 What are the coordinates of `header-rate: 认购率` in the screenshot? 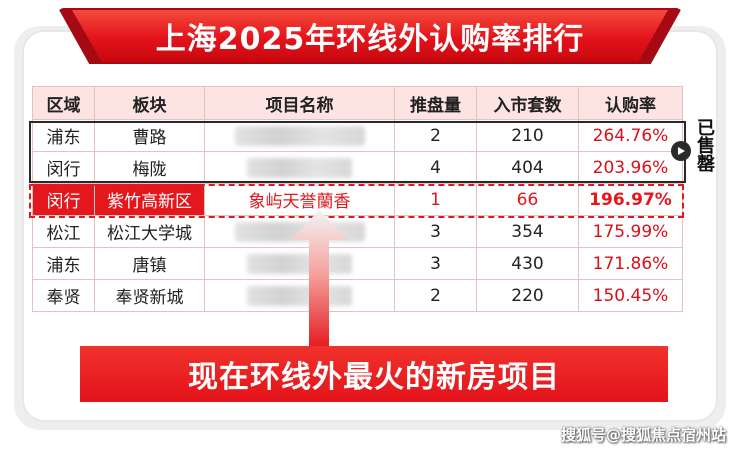 It's located at (630, 103).